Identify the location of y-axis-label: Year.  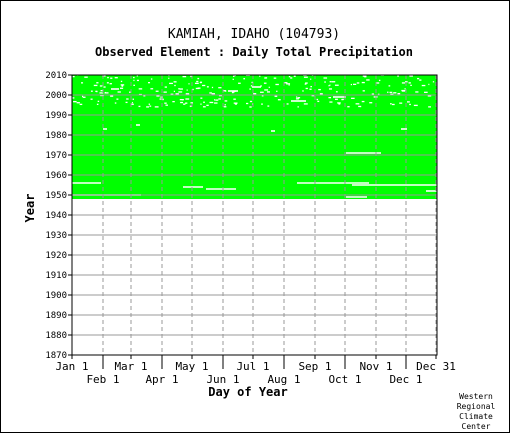
(30, 208).